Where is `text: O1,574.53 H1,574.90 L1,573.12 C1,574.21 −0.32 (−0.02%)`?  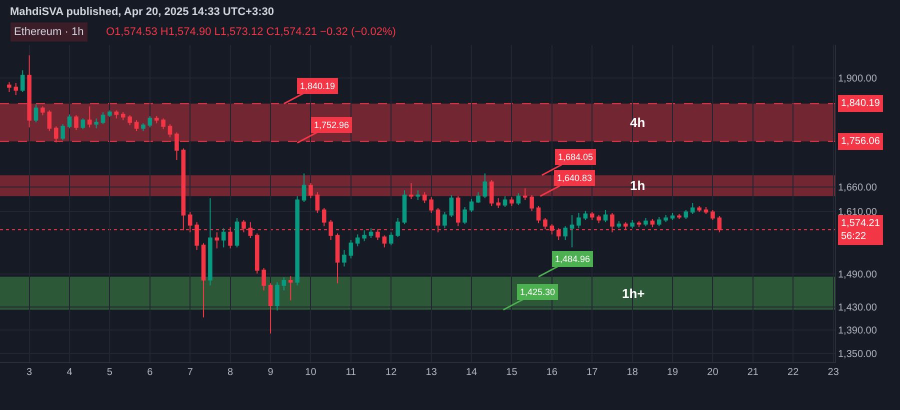 text: O1,574.53 H1,574.90 L1,573.12 C1,574.21 −0.32 (−0.02%) is located at coordinates (251, 32).